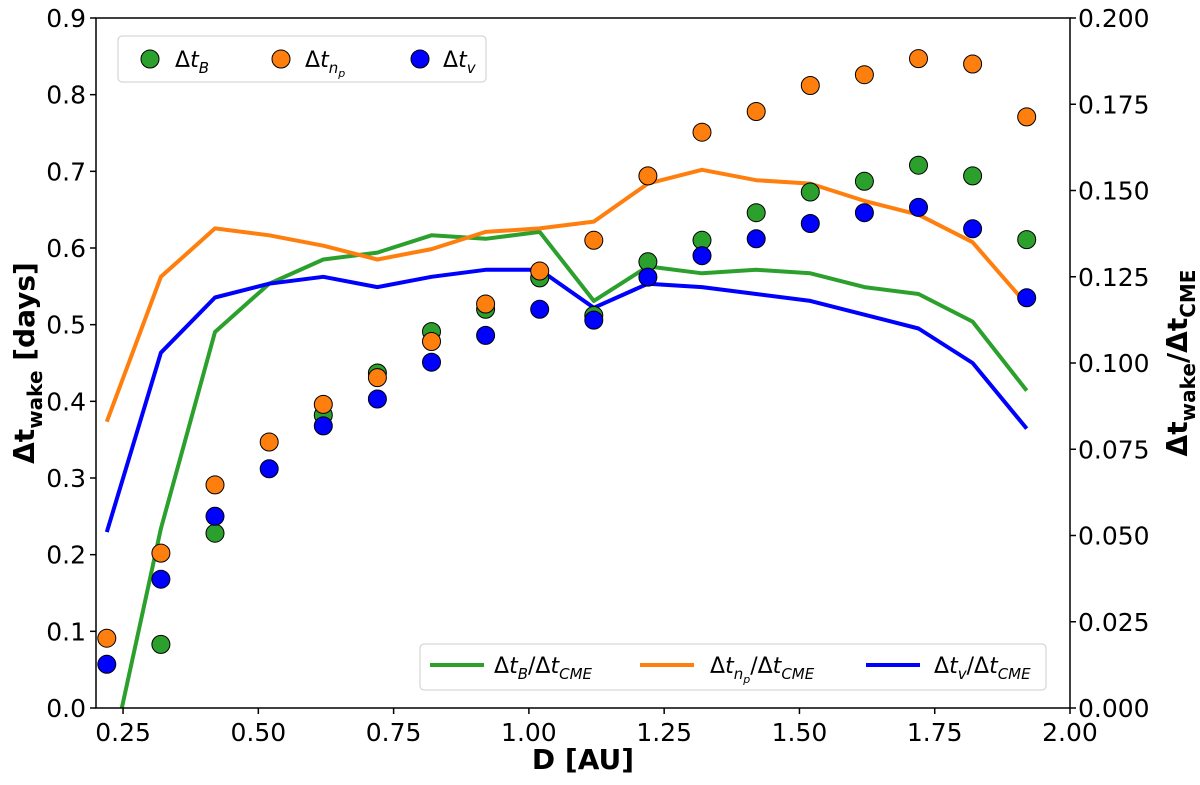 The width and height of the screenshot is (1200, 785). I want to click on y-left-tick-label-2: 0.2, so click(66, 555).